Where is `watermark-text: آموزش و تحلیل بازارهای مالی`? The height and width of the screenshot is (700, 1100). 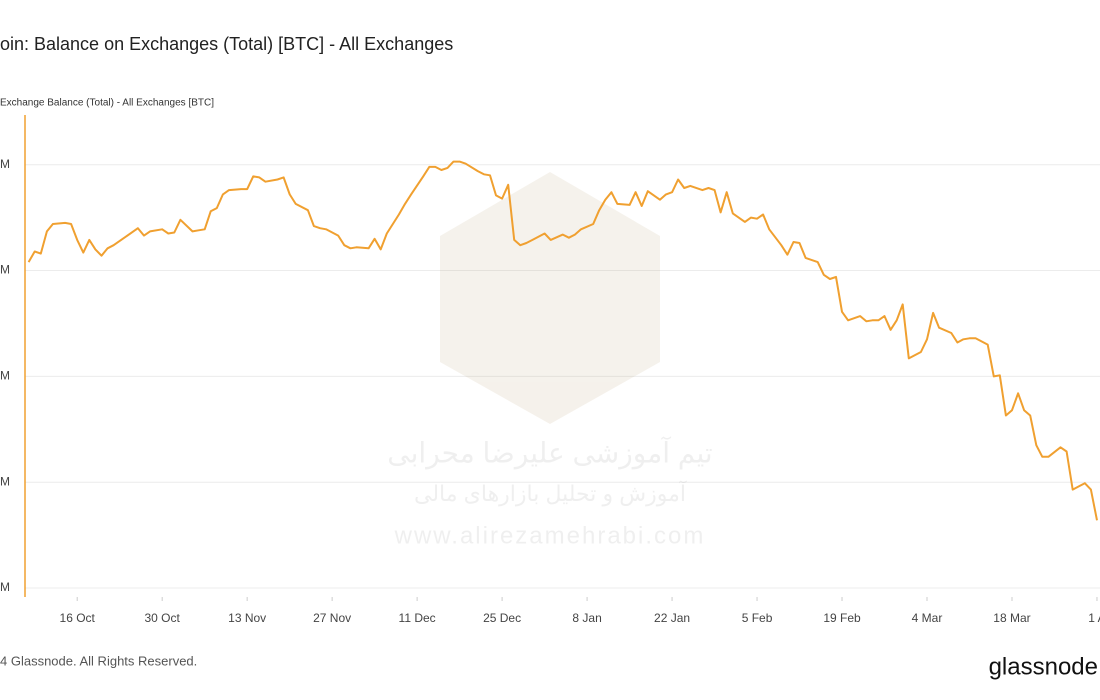 watermark-text: آموزش و تحلیل بازارهای مالی is located at coordinates (550, 493).